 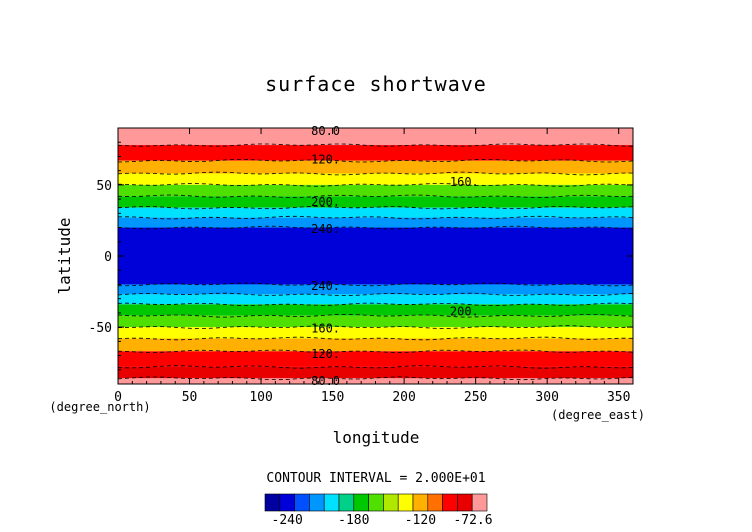 What do you see at coordinates (64, 255) in the screenshot?
I see `y-axis-label: latitude` at bounding box center [64, 255].